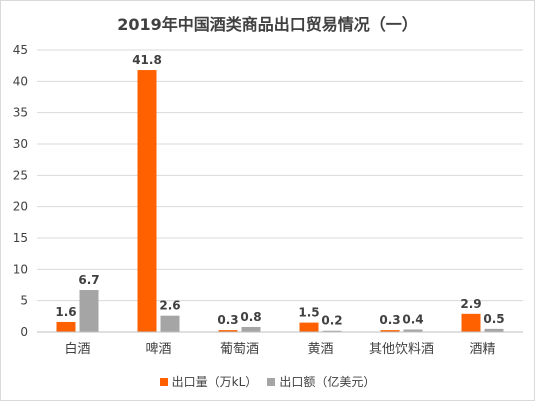 The height and width of the screenshot is (401, 535). Describe the element at coordinates (214, 382) in the screenshot. I see `legend-label-export-volume: 出口量（万kL）` at that location.